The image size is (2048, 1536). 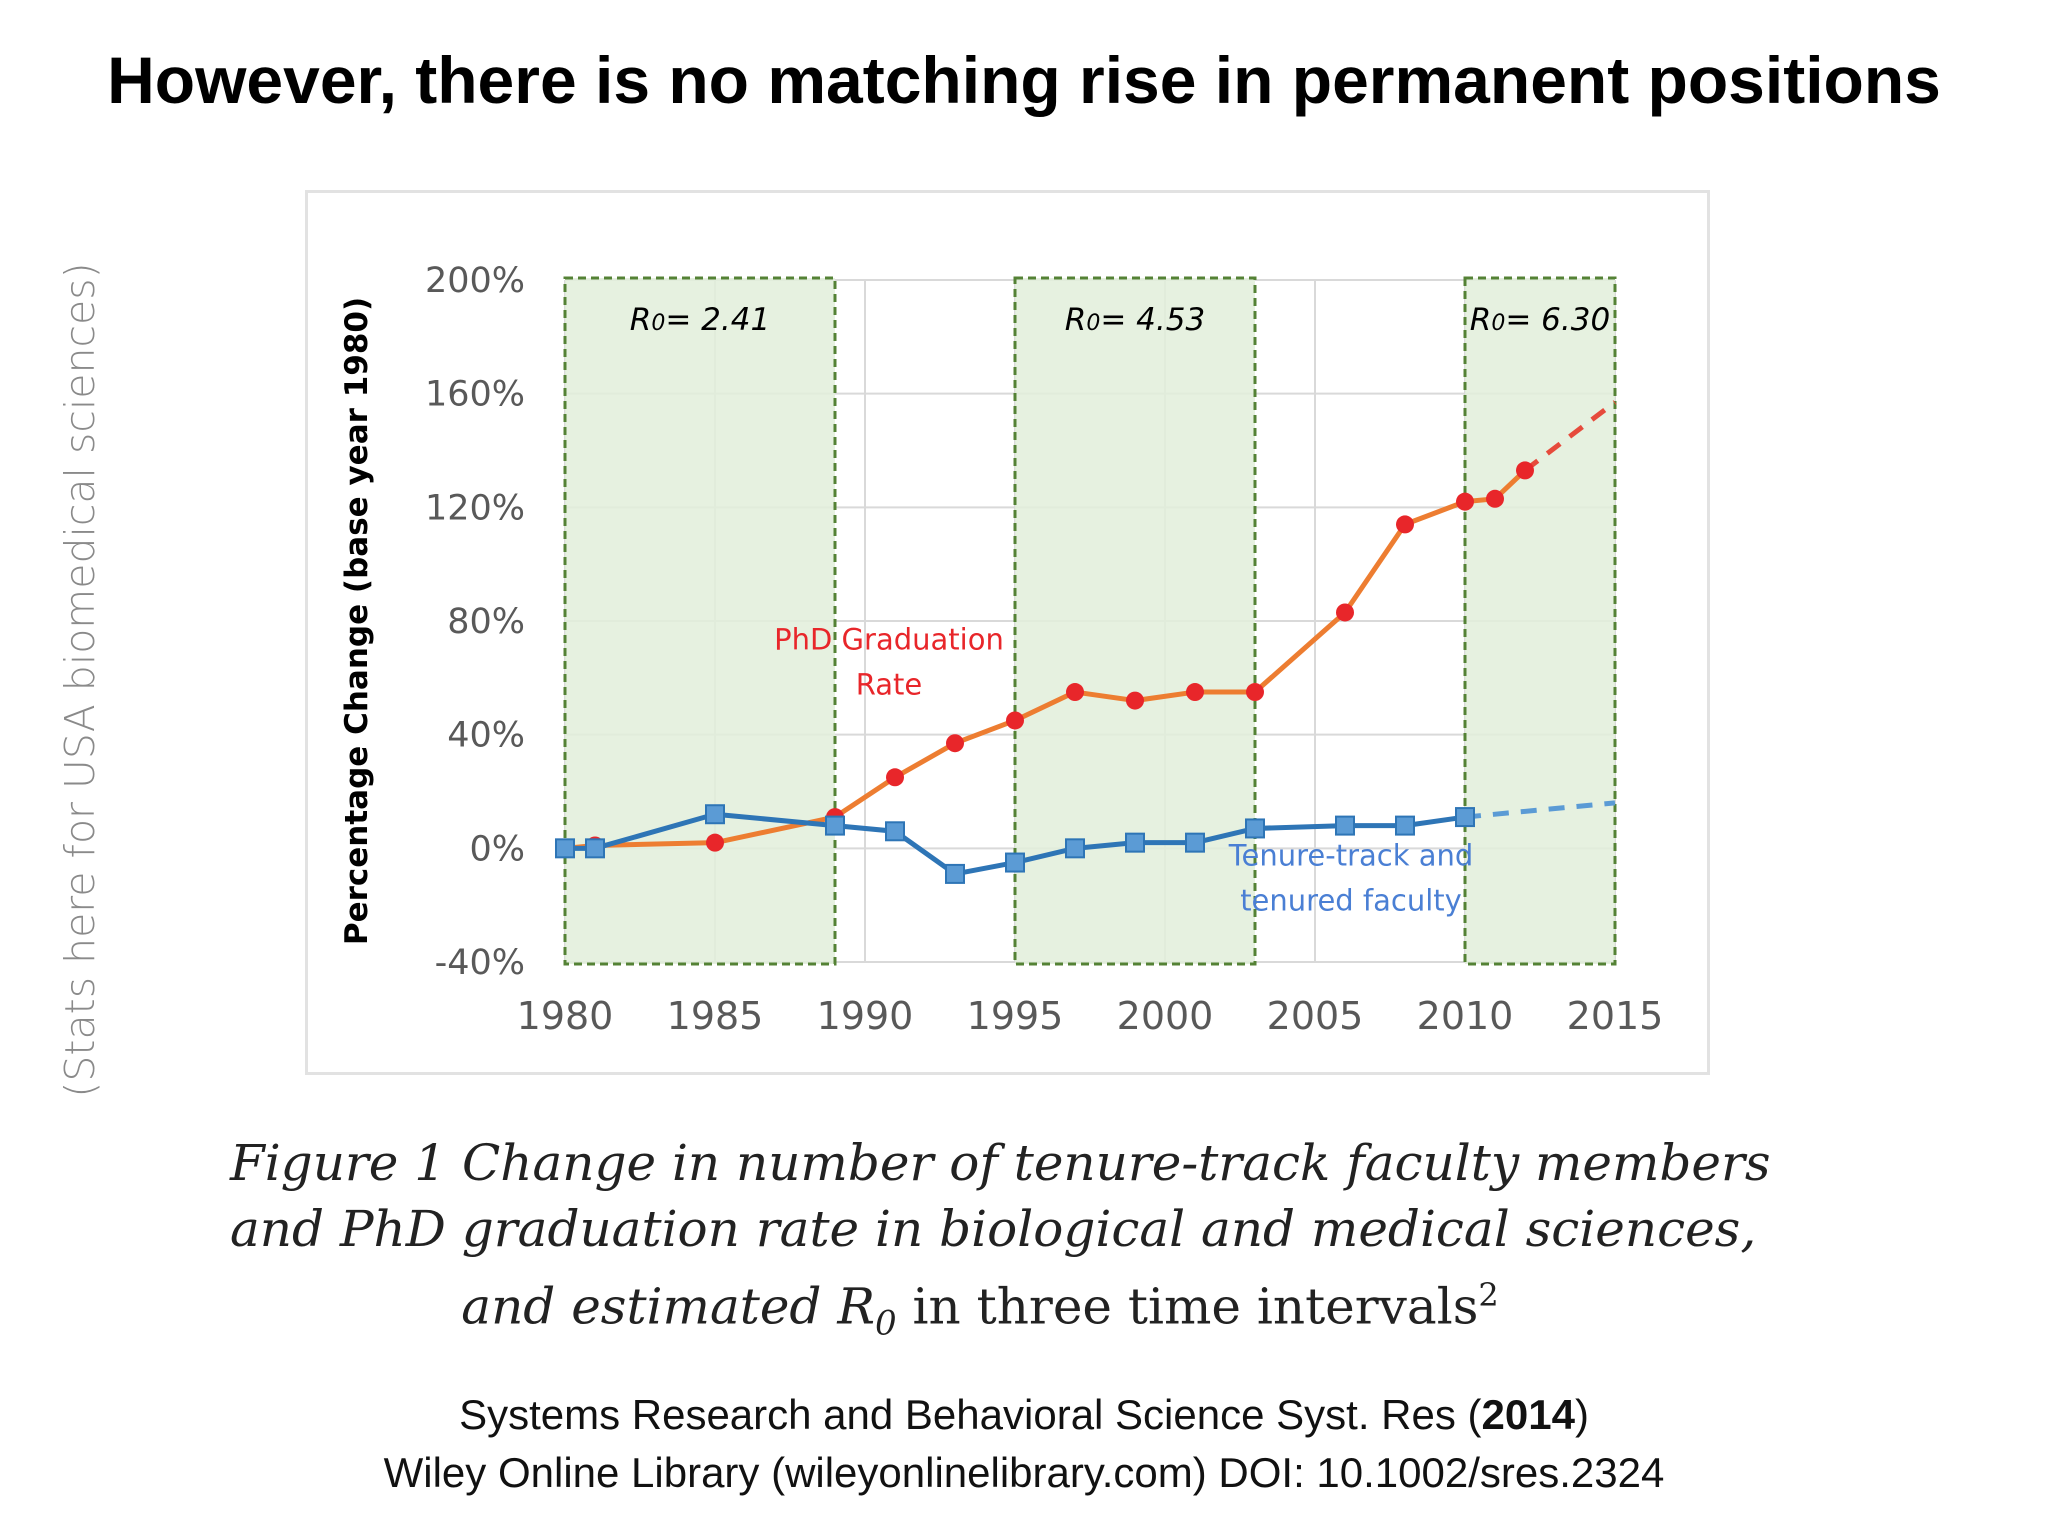 What do you see at coordinates (886, 1323) in the screenshot?
I see `caption-r-subscript: 0` at bounding box center [886, 1323].